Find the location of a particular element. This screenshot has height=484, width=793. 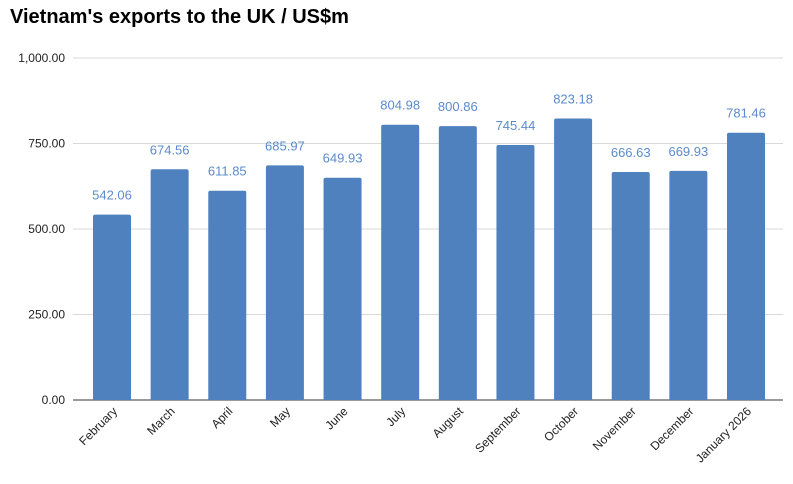

data-label: 611.85 is located at coordinates (227, 171).